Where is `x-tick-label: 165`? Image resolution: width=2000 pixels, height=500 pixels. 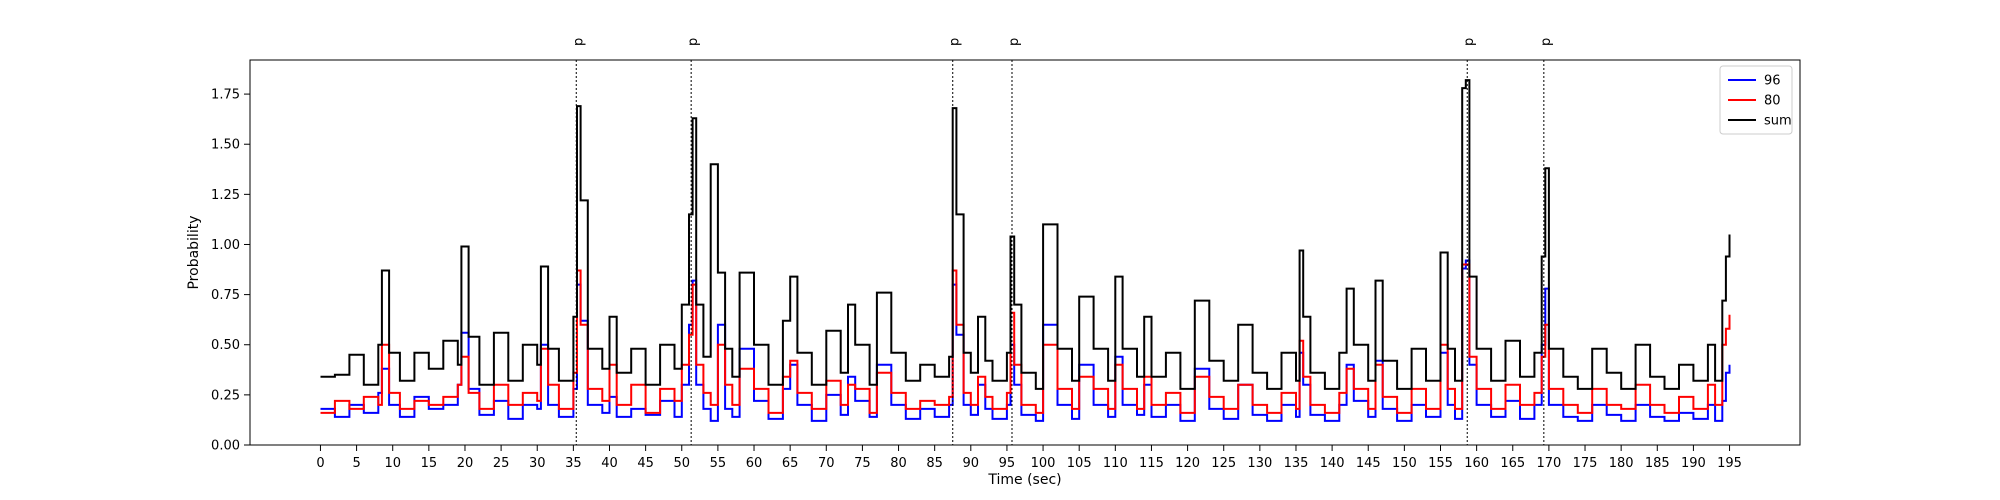
x-tick-label: 165 is located at coordinates (1512, 463).